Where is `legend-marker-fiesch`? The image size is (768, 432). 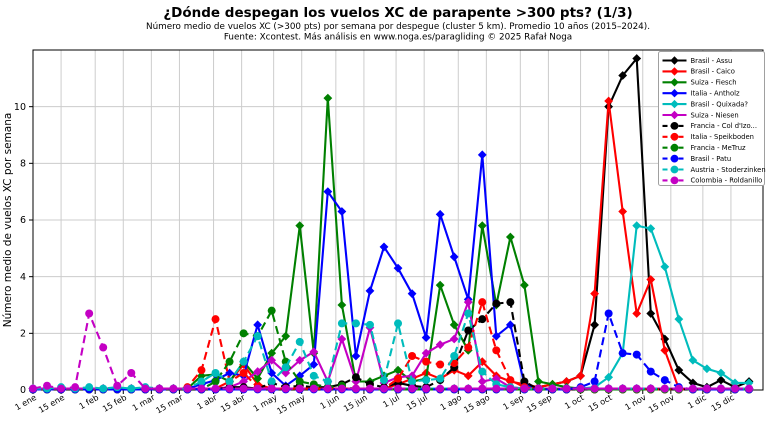
legend-marker-fiesch is located at coordinates (674, 82).